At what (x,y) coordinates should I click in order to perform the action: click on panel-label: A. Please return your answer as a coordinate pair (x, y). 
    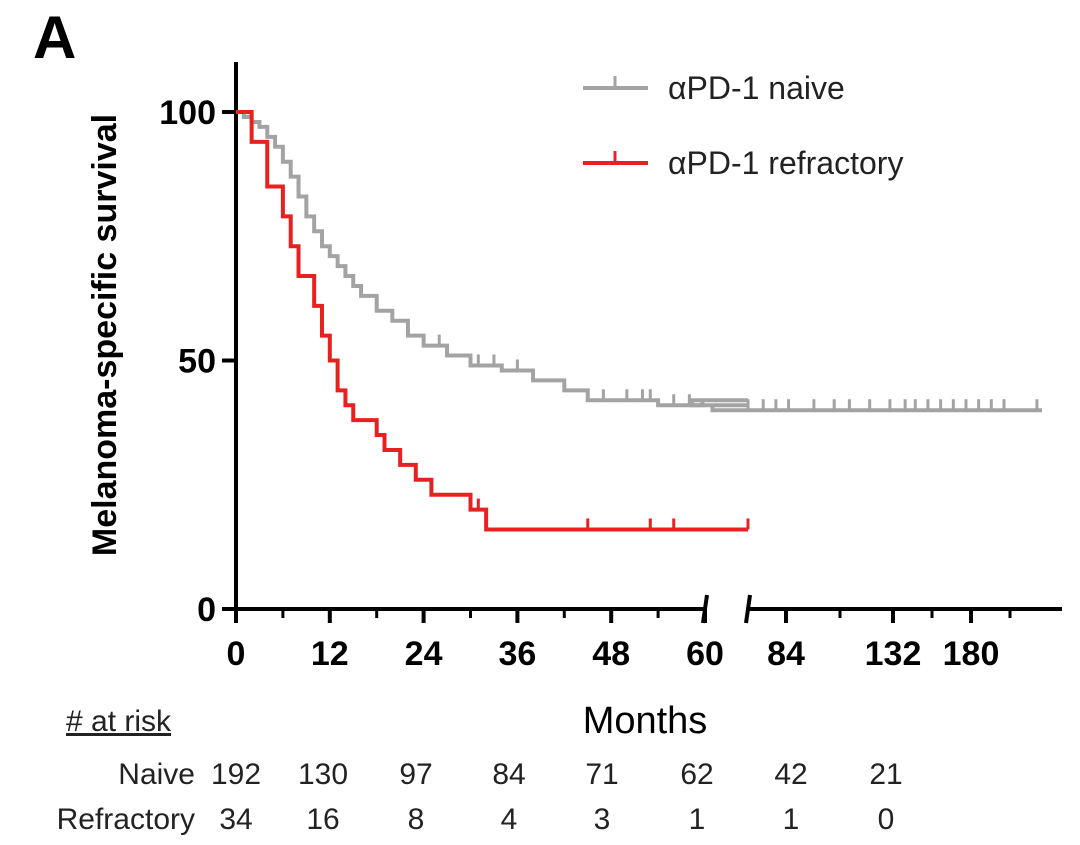
    Looking at the image, I should click on (54, 37).